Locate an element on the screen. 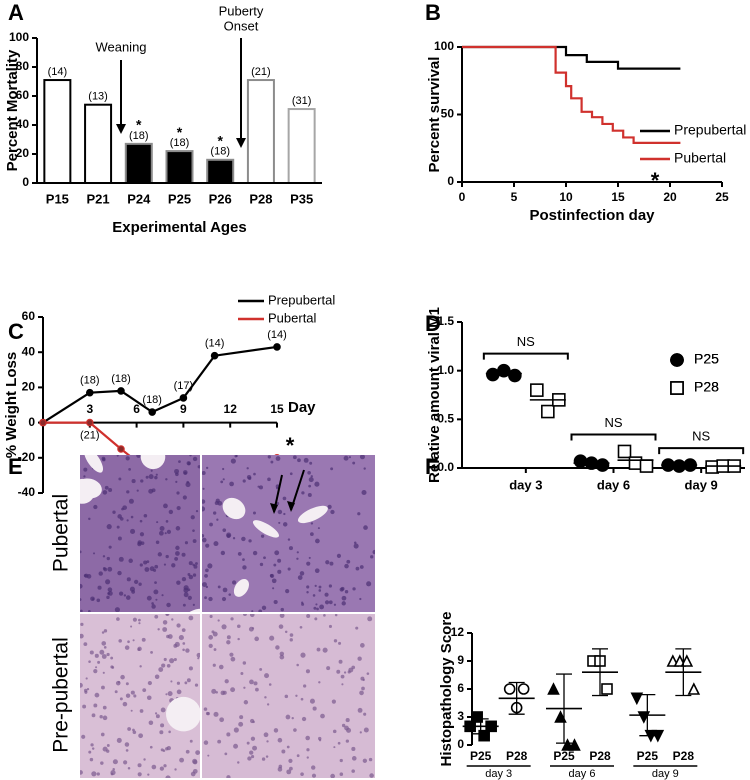  x-tick-label: day 3 is located at coordinates (525, 484).